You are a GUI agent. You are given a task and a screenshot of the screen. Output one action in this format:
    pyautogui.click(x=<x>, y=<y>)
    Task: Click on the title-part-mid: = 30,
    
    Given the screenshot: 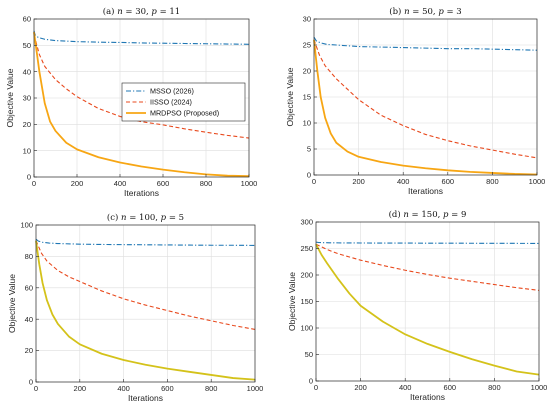 What is the action you would take?
    pyautogui.click(x=137, y=12)
    